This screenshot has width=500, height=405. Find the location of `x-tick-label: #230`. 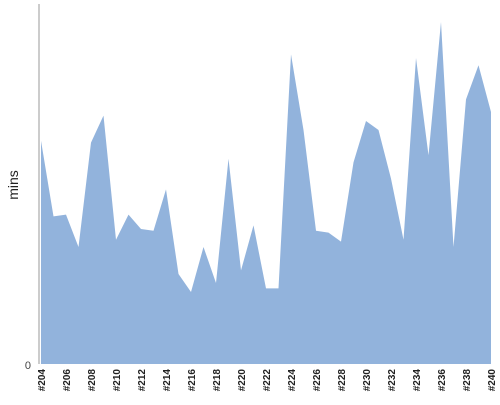

x-tick-label: #230 is located at coordinates (367, 380).